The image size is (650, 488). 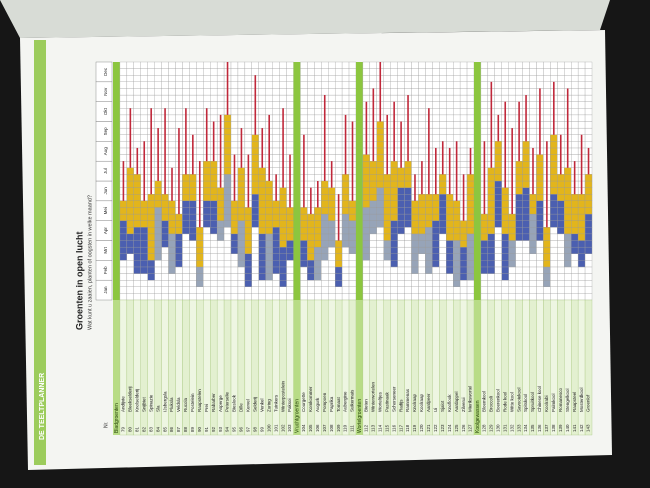 I want to click on row-number: 126, so click(x=463, y=428).